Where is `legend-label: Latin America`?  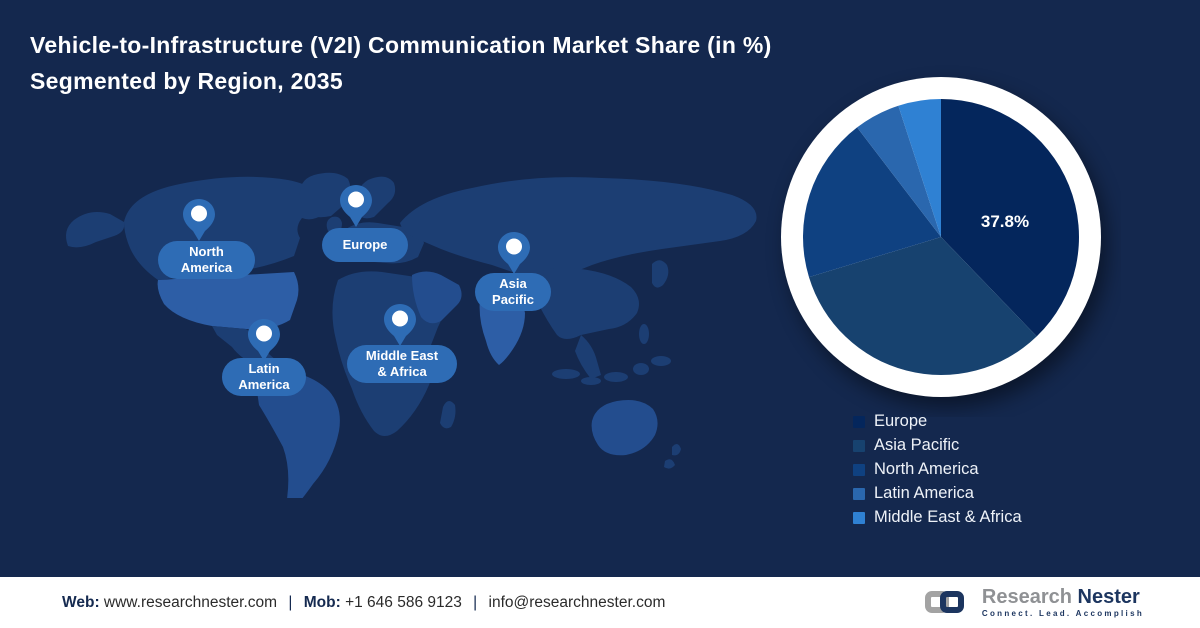 legend-label: Latin America is located at coordinates (924, 493).